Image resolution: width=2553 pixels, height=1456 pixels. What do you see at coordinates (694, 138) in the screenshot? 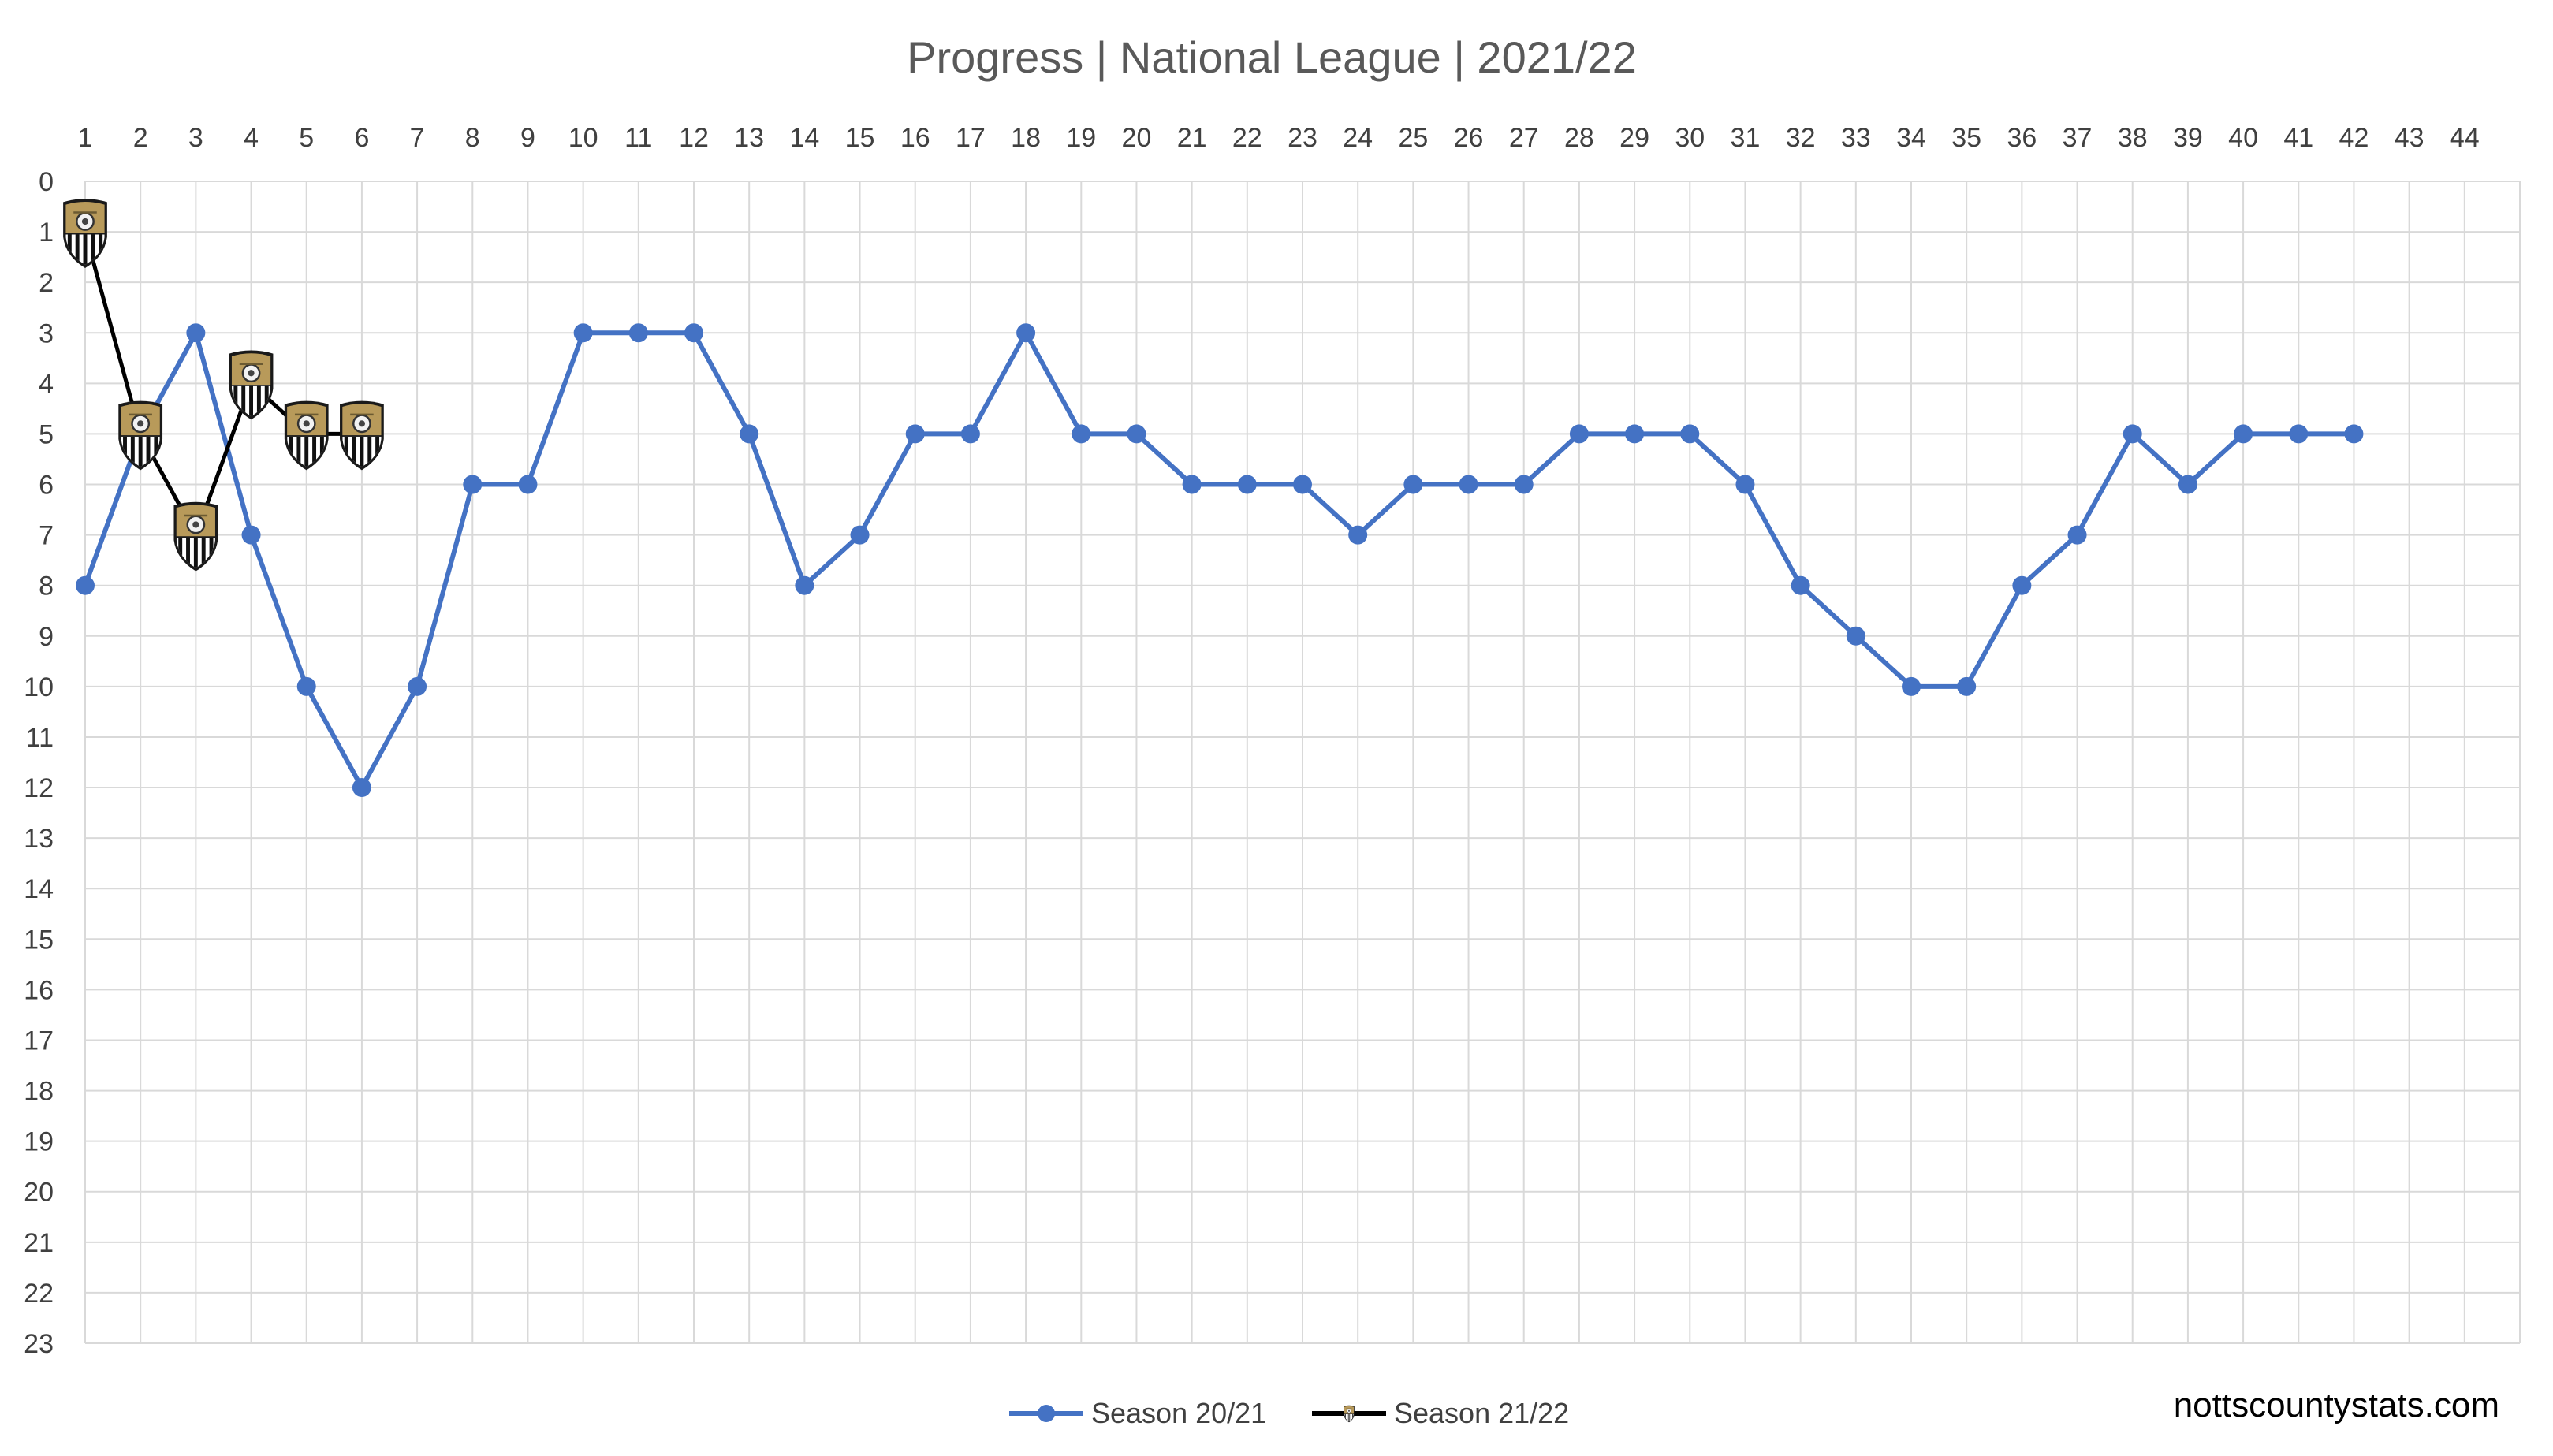
I see `x-tick-label: 12` at bounding box center [694, 138].